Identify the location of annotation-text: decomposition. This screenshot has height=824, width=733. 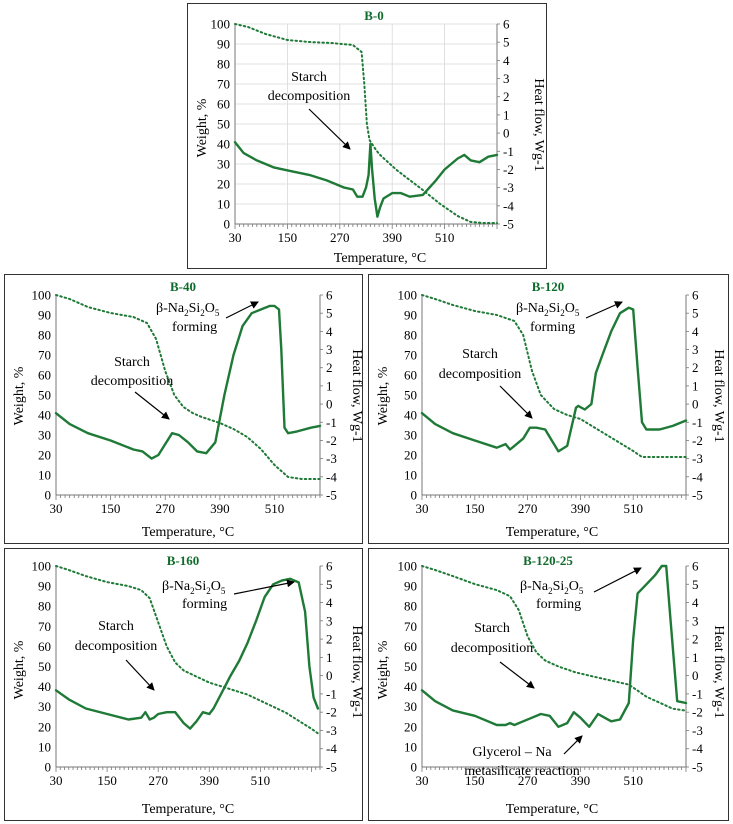
(116, 646).